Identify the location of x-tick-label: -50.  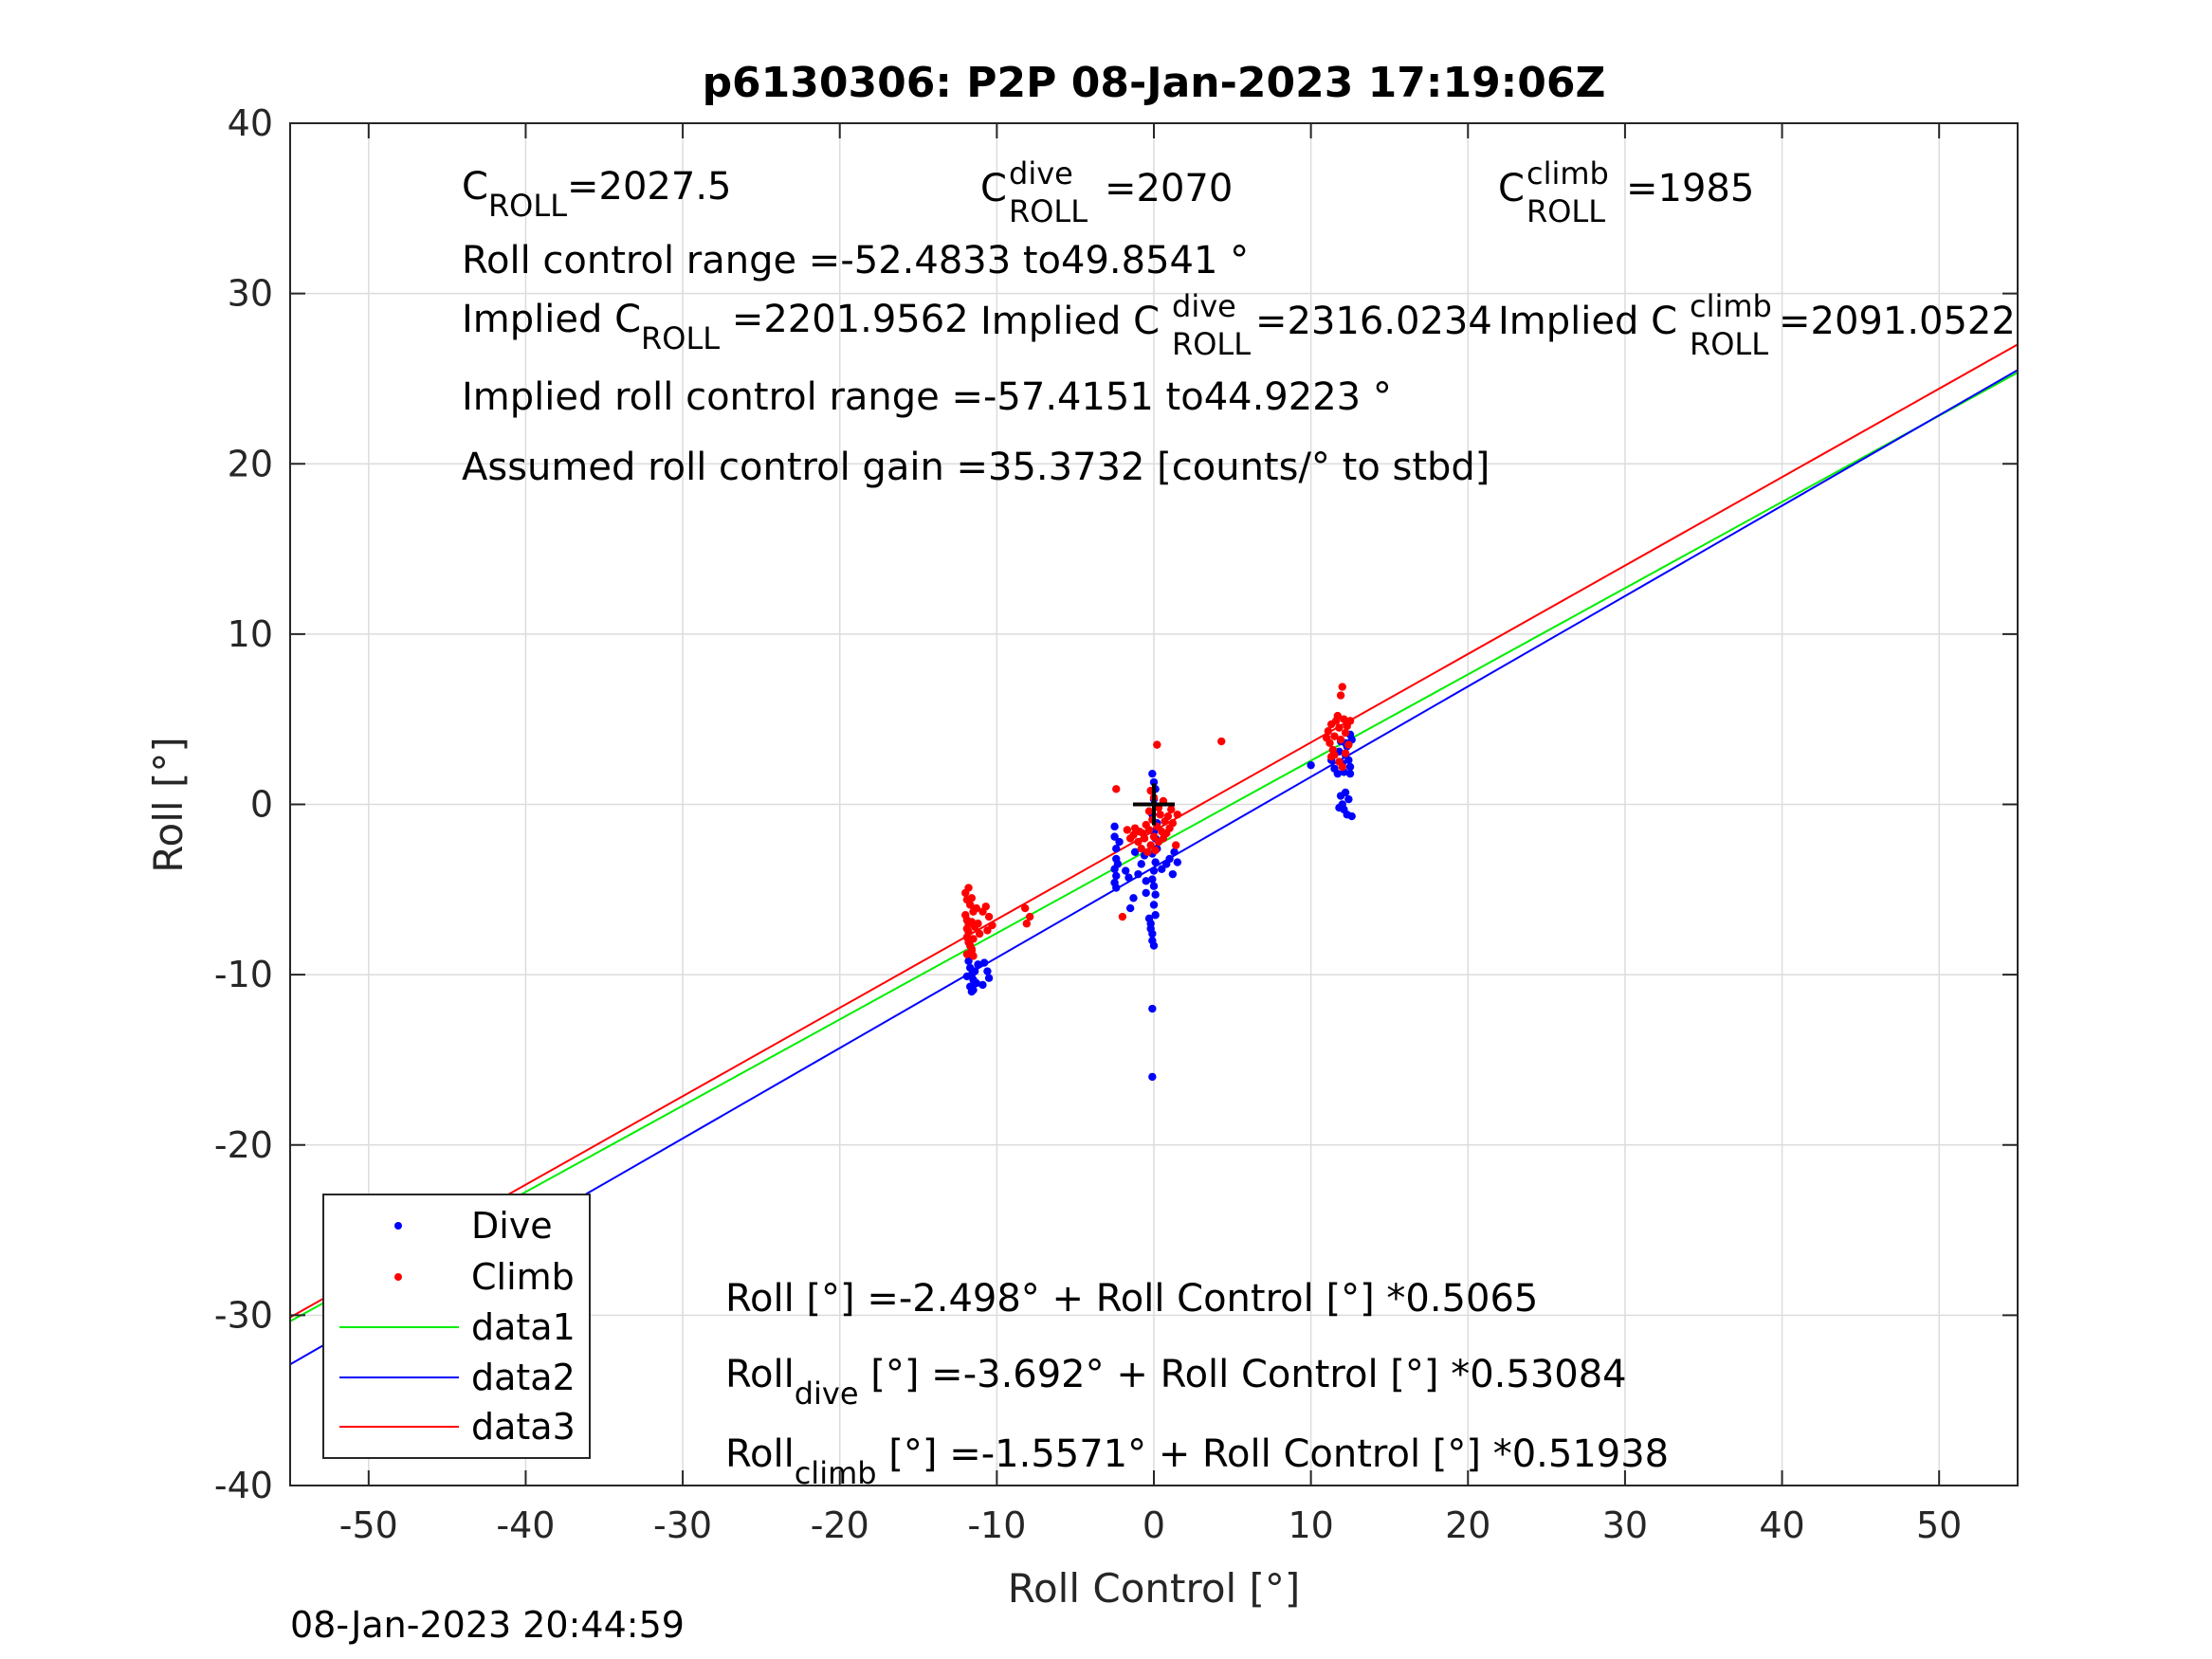
(368, 1525).